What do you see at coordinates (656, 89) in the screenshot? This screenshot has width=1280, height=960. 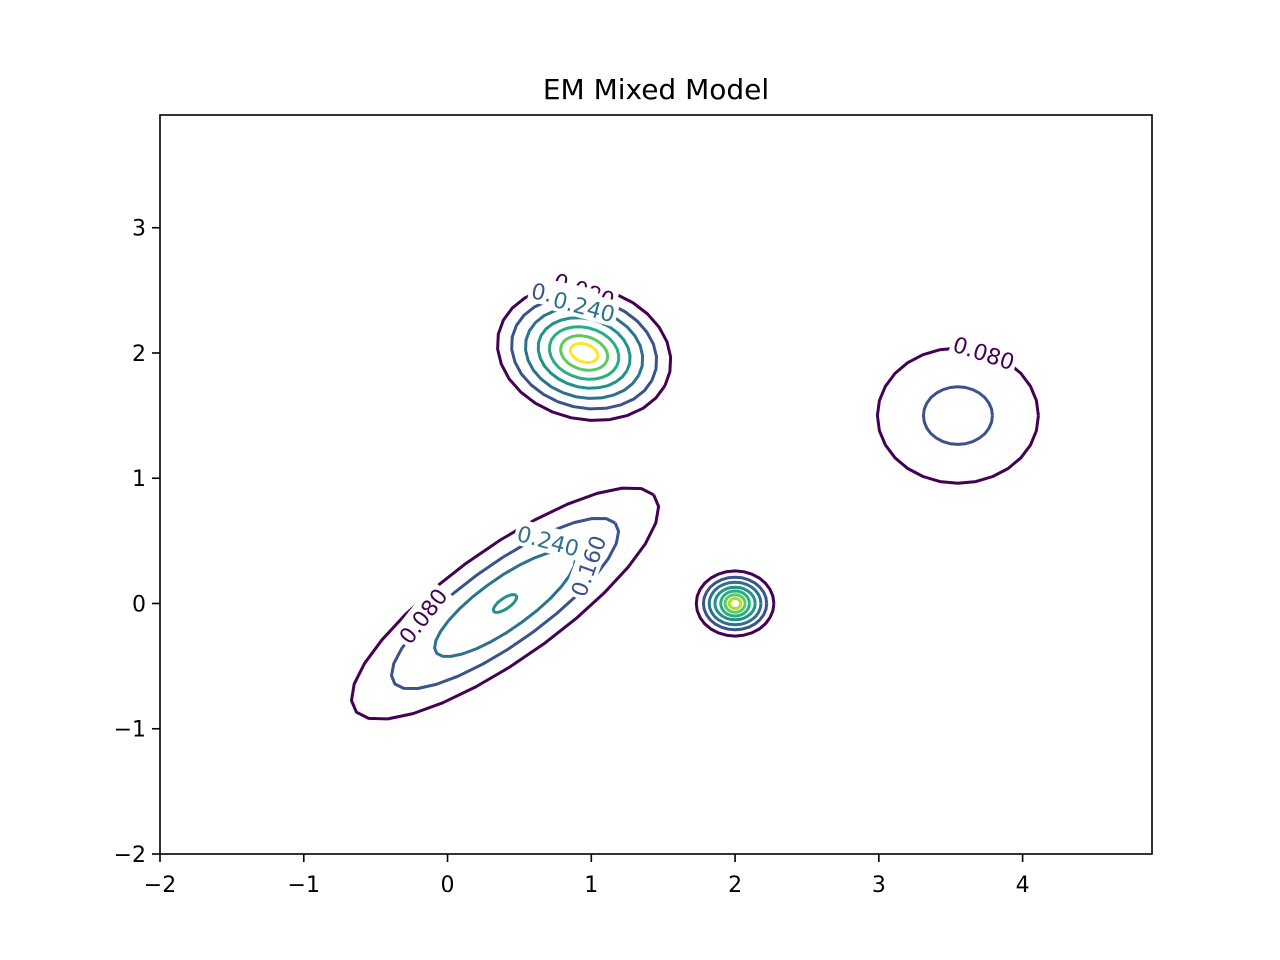 I see `chart-title: EM Mixed Model` at bounding box center [656, 89].